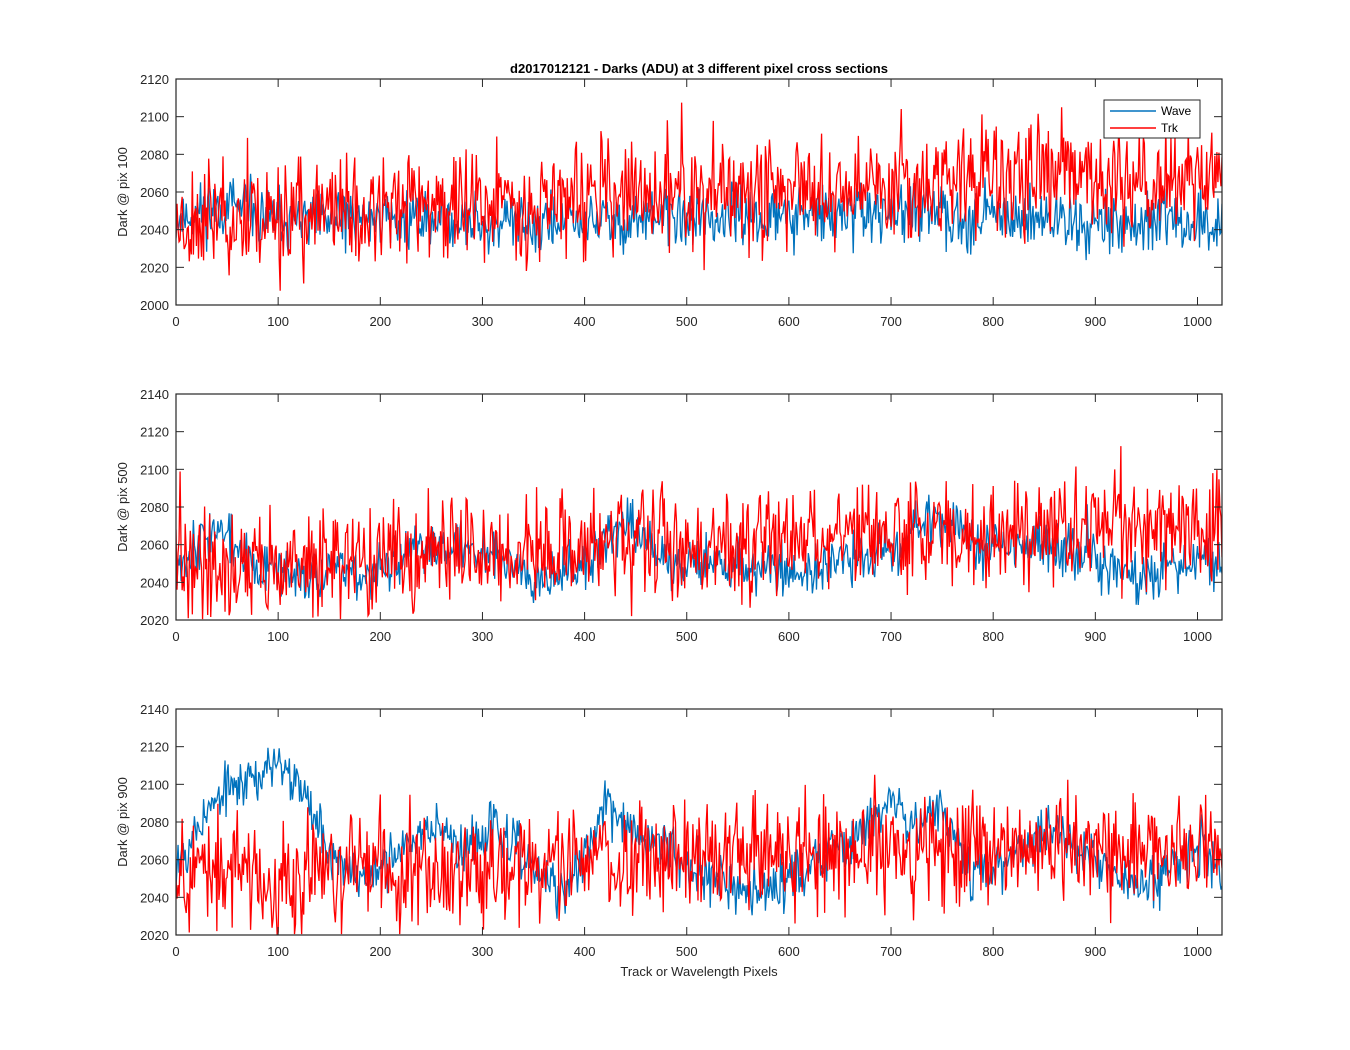 This screenshot has width=1350, height=1050. What do you see at coordinates (1176, 111) in the screenshot?
I see `legend-entry-wave: Wave` at bounding box center [1176, 111].